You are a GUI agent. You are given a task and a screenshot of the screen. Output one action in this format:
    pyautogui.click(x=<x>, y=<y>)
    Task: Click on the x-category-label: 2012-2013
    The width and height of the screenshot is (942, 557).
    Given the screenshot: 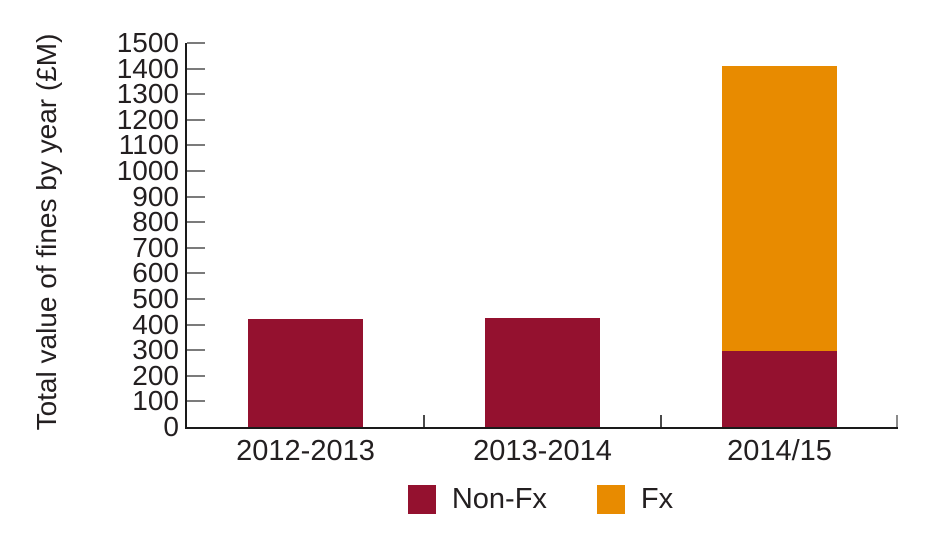 What is the action you would take?
    pyautogui.click(x=305, y=451)
    